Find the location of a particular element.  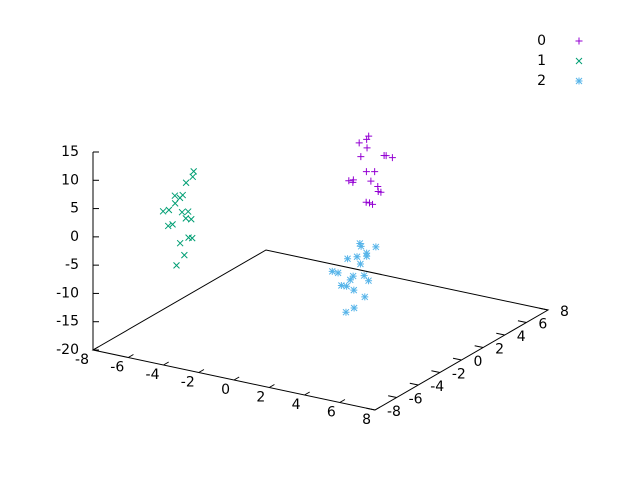

y-tick-label: 4 is located at coordinates (521, 337).